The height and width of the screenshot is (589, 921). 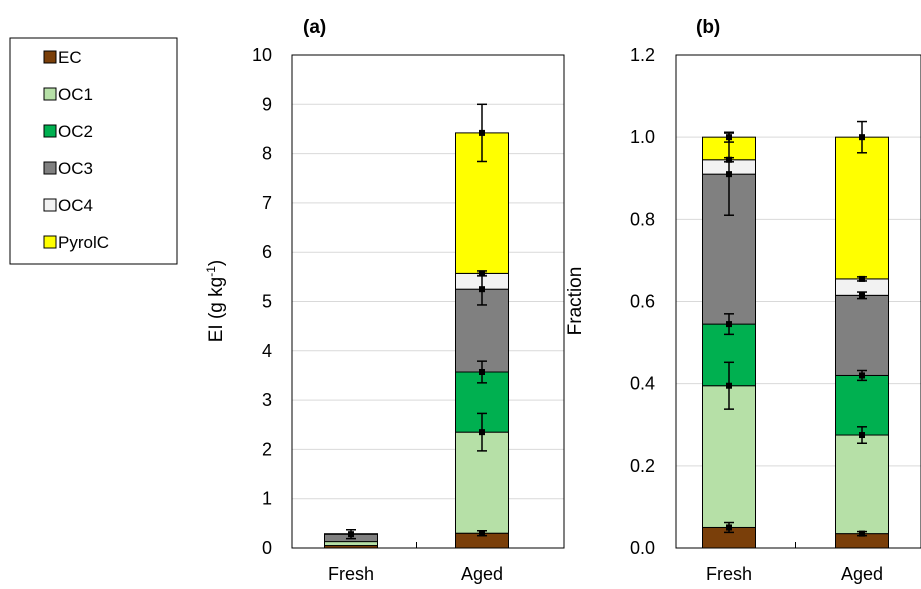 I want to click on panel-b-y-tick-label: 1.0, so click(x=642, y=137).